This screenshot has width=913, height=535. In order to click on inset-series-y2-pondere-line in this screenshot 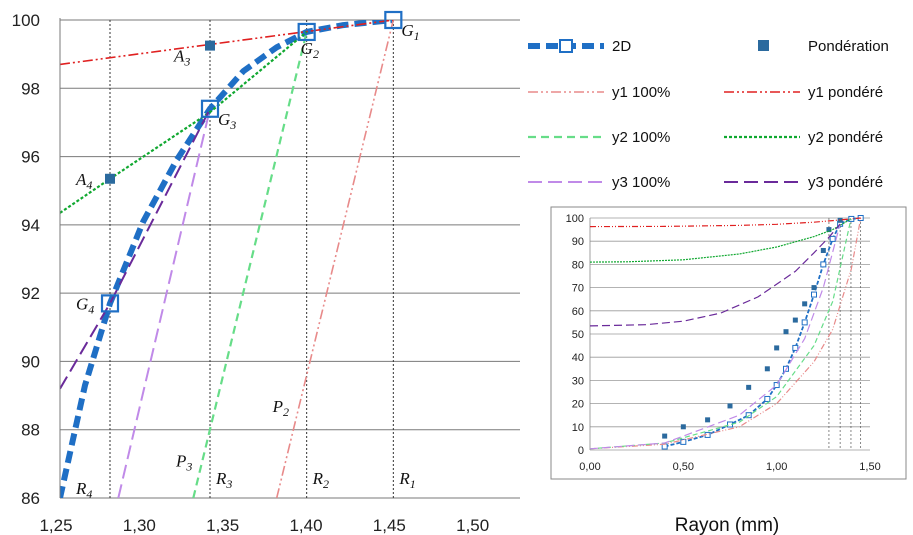, I will do `click(720, 240)`.